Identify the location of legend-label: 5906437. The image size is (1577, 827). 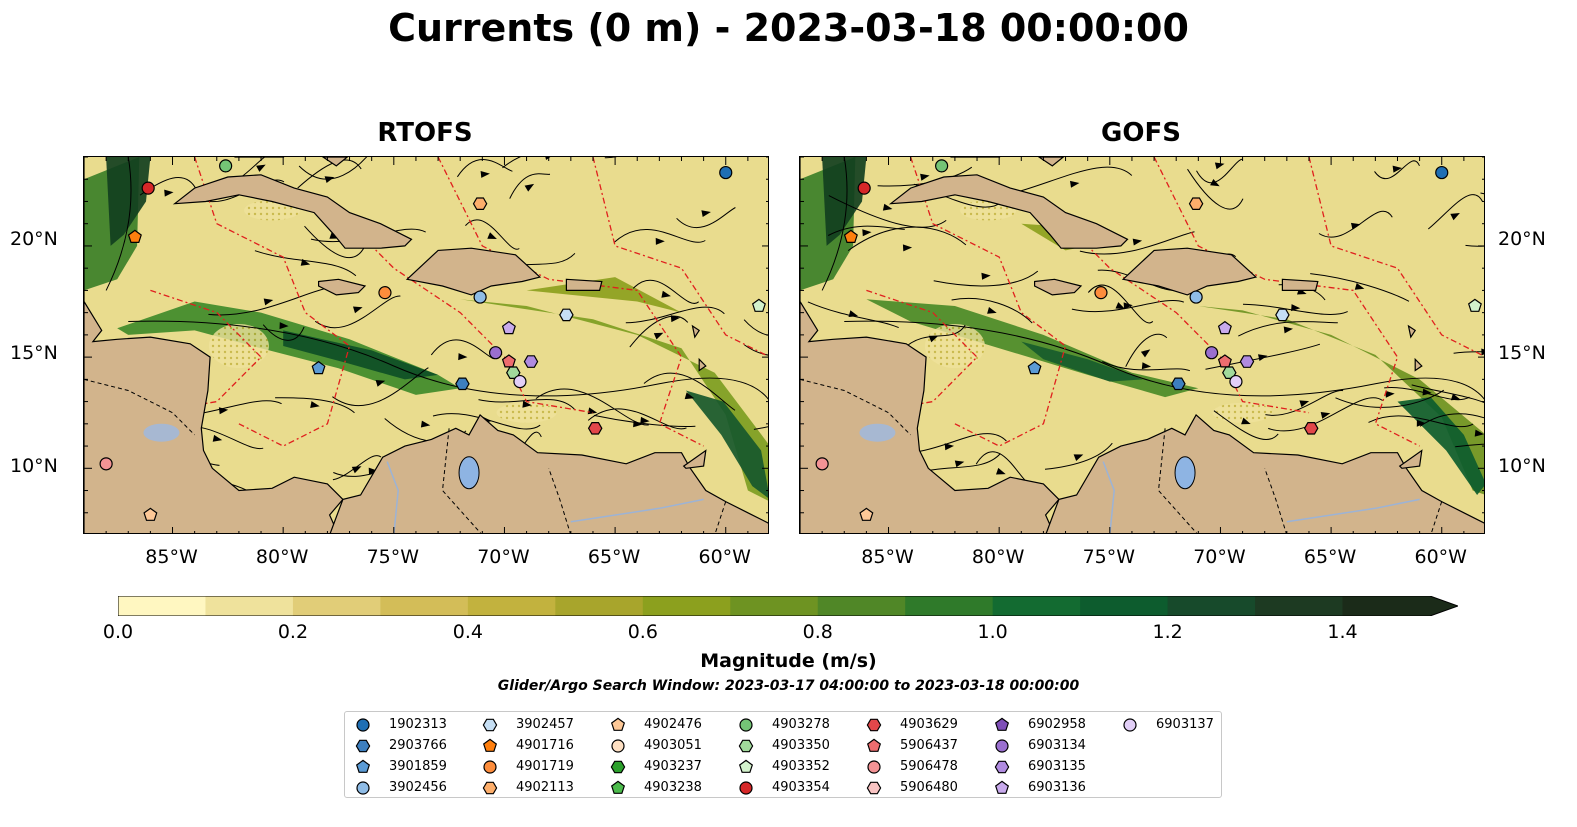
(929, 745).